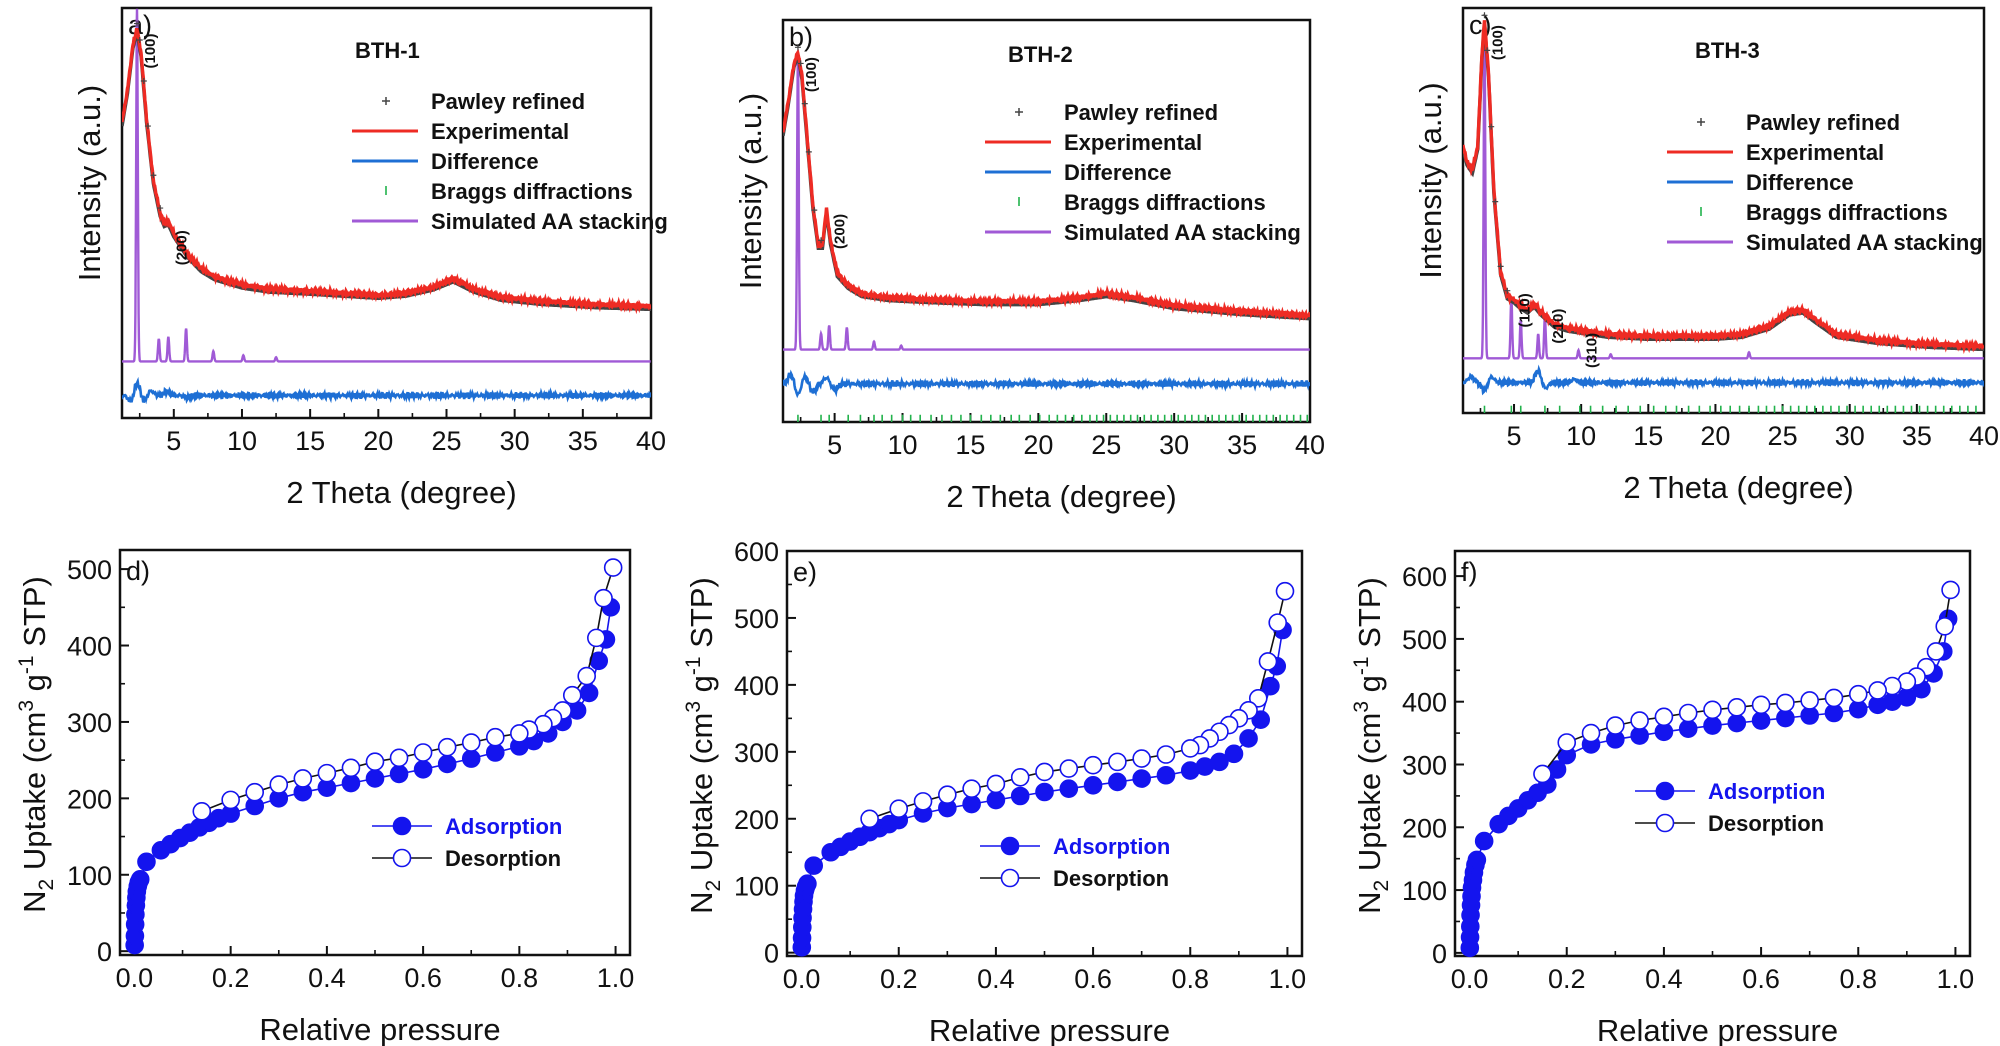 Image resolution: width=2000 pixels, height=1046 pixels. Describe the element at coordinates (135, 978) in the screenshot. I see `x-tick-label: 0.0` at that location.